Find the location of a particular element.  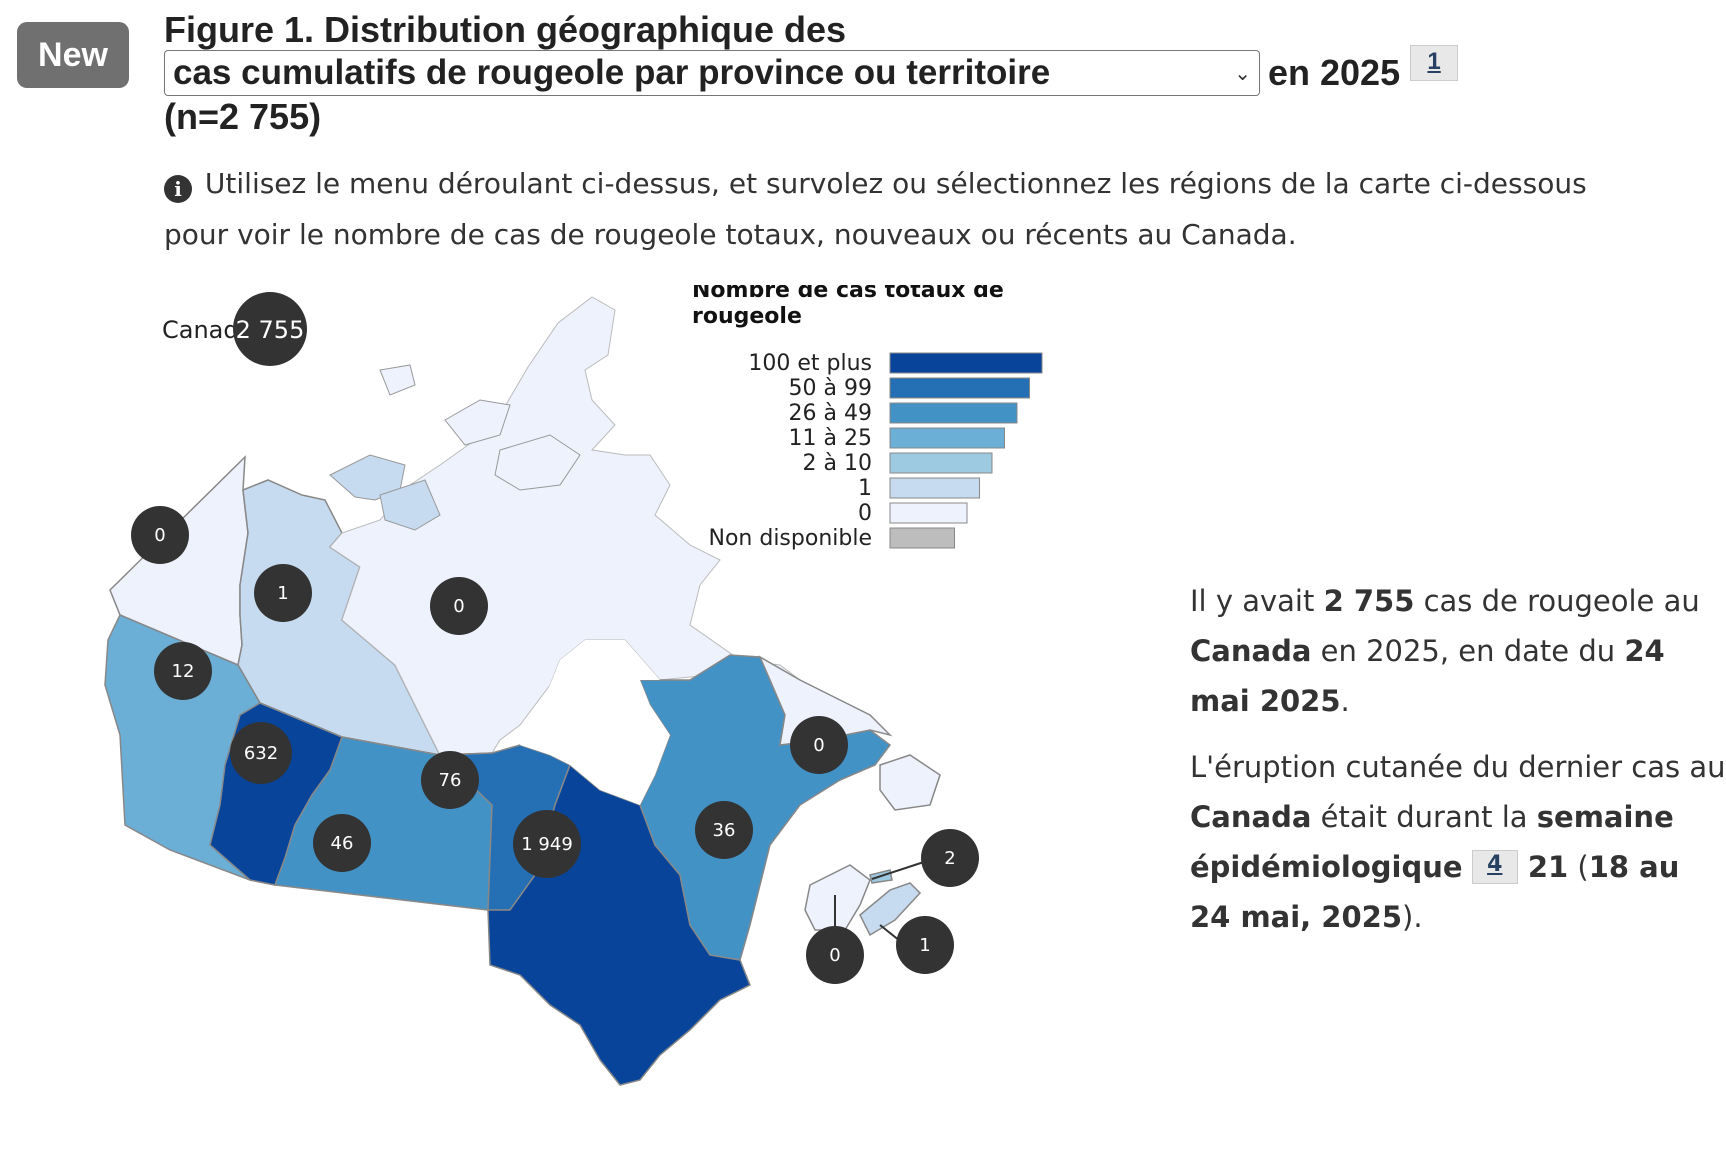

chevron-down-icon: ⌄ is located at coordinates (1242, 73).